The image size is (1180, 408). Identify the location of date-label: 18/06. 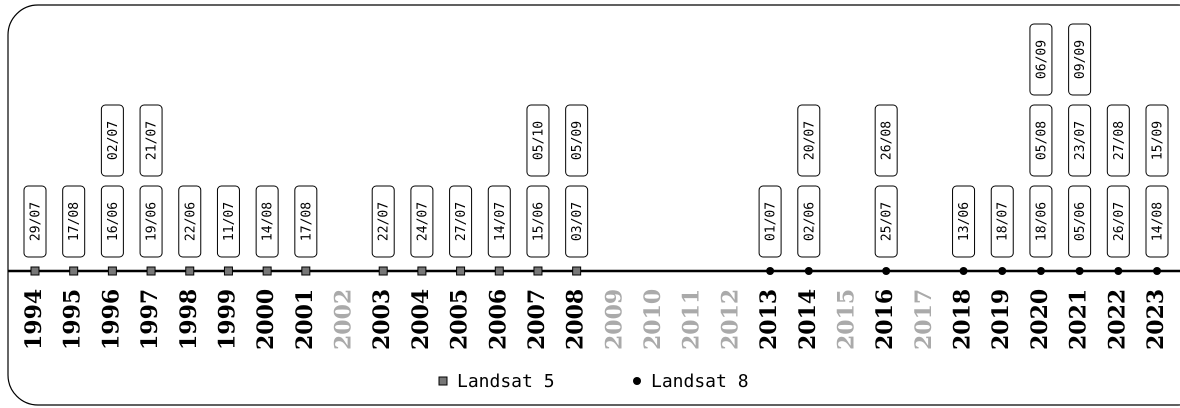
(1041, 221).